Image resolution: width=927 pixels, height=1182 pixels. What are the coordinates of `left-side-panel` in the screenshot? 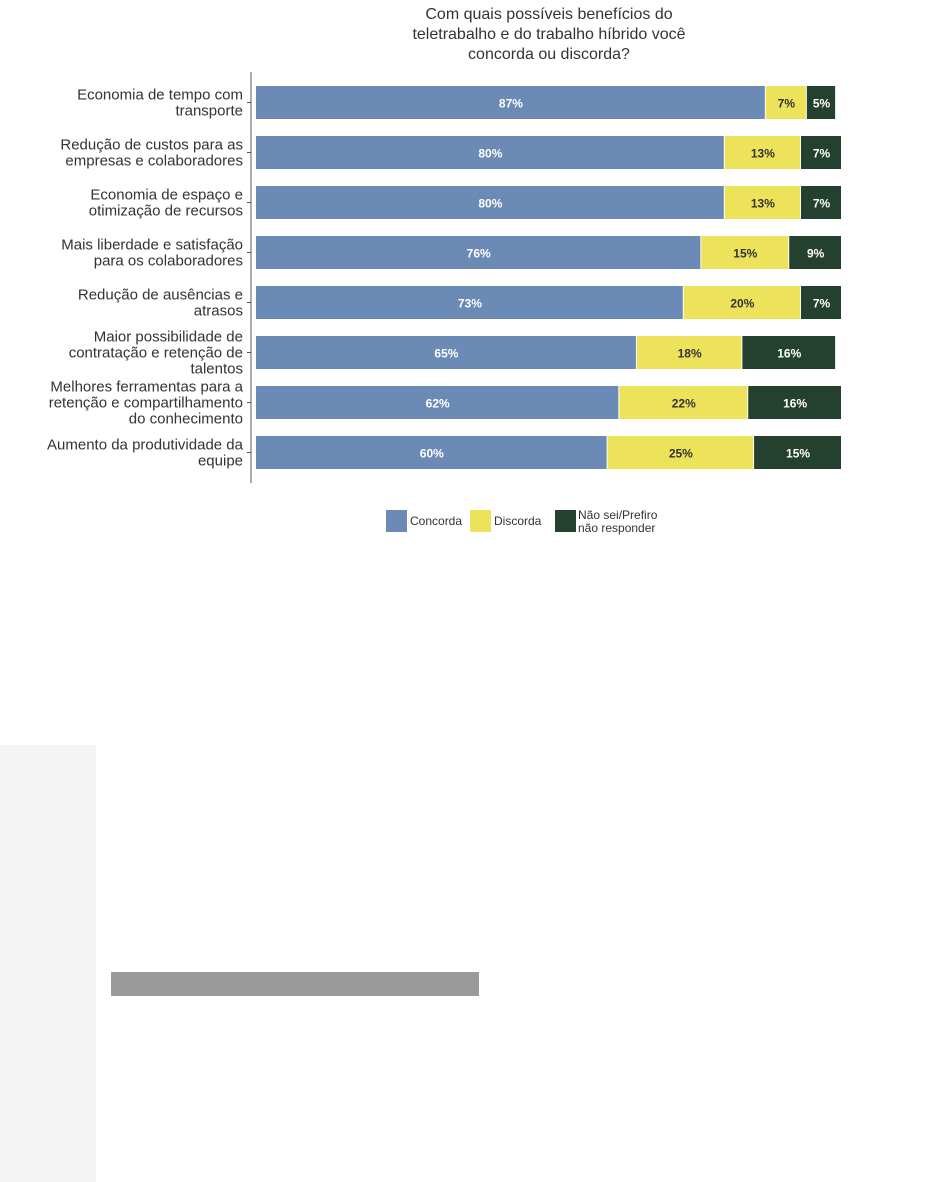 It's located at (48, 963).